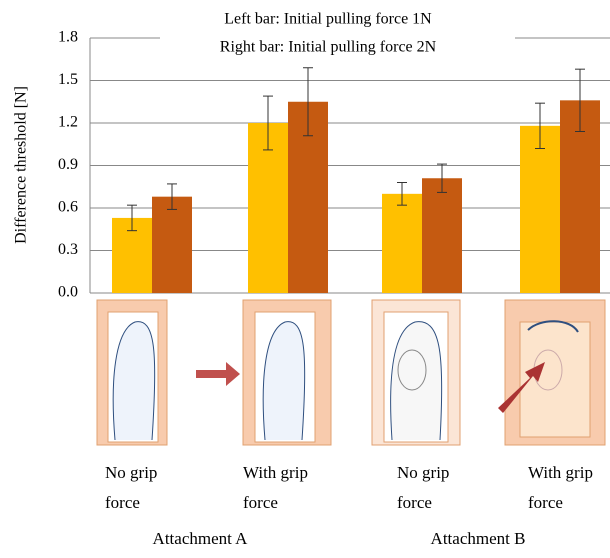  What do you see at coordinates (328, 47) in the screenshot?
I see `legend-text: Right bar: Initial pulling force 2N` at bounding box center [328, 47].